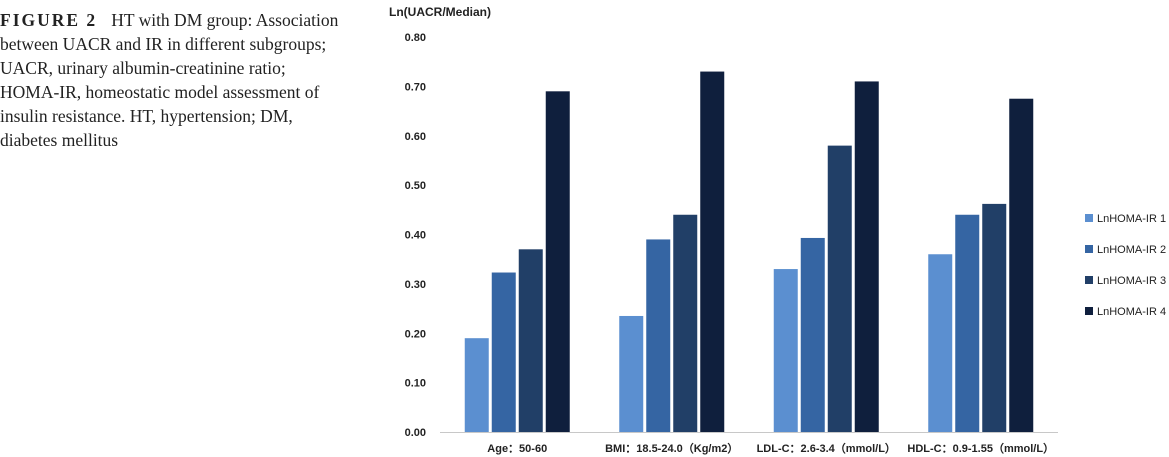  Describe the element at coordinates (1131, 250) in the screenshot. I see `legend-label: LnHOMA-IR 2` at that location.